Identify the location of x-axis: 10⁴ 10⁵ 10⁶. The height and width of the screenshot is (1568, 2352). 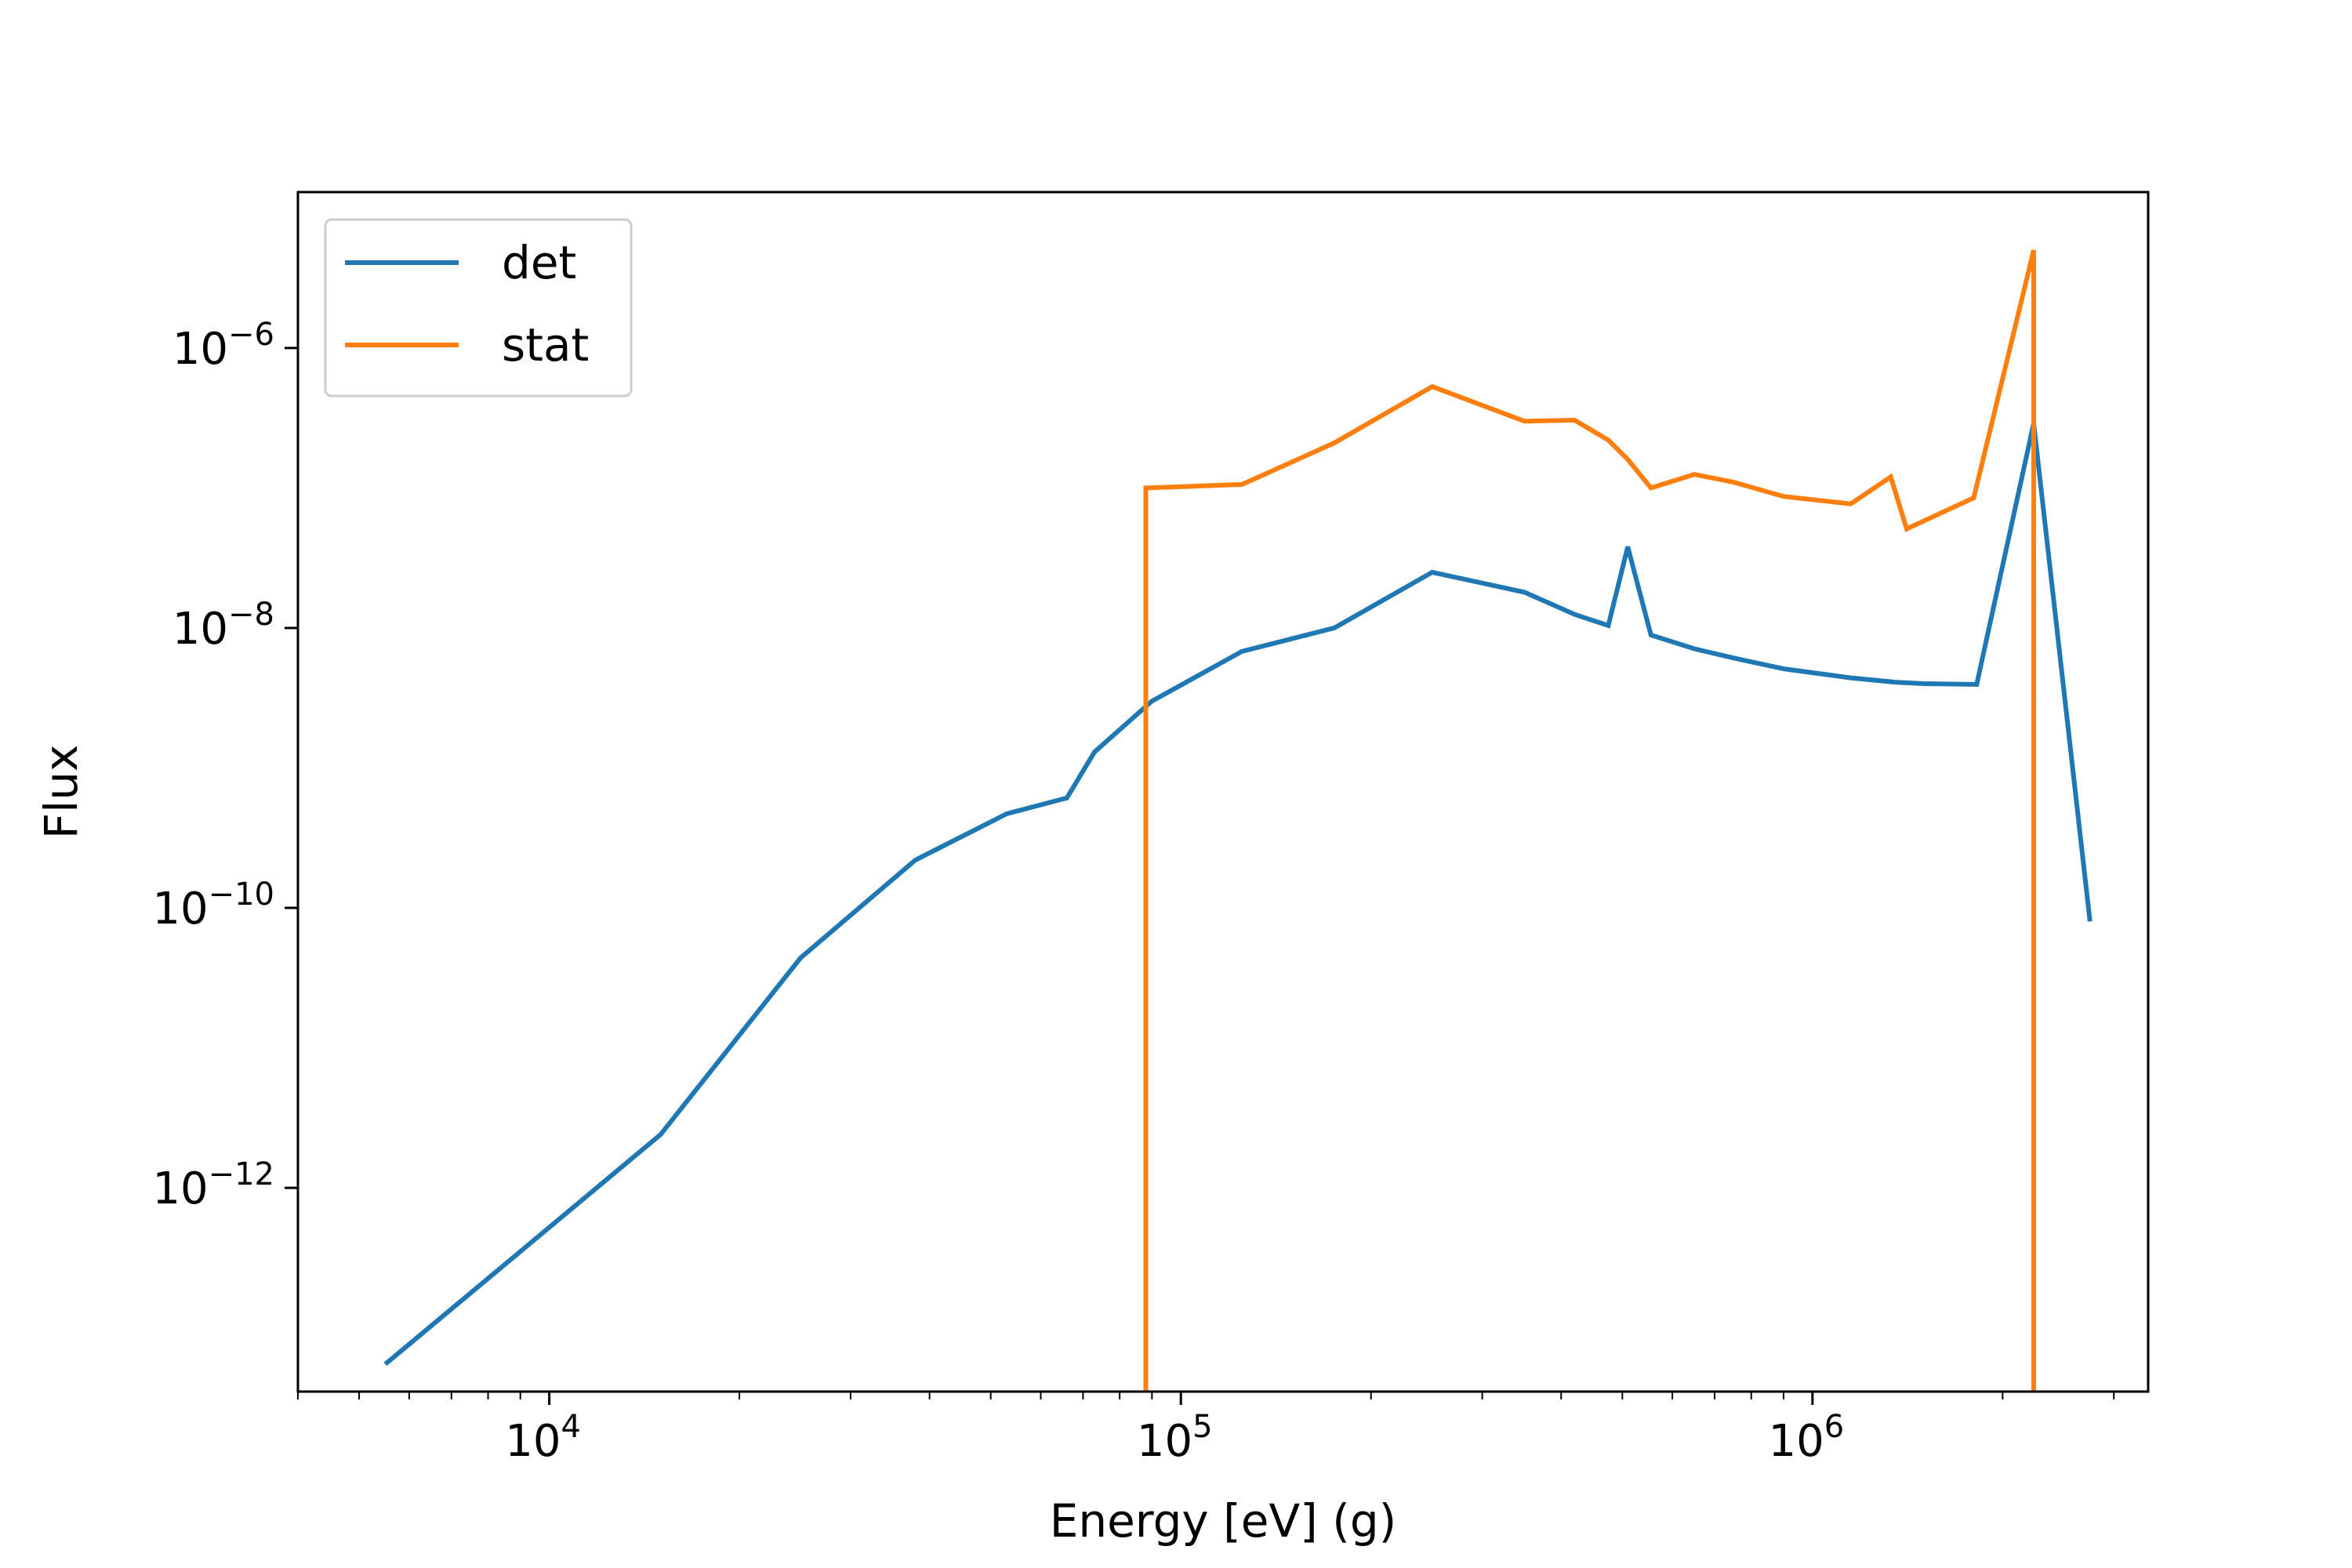
(1206, 1429).